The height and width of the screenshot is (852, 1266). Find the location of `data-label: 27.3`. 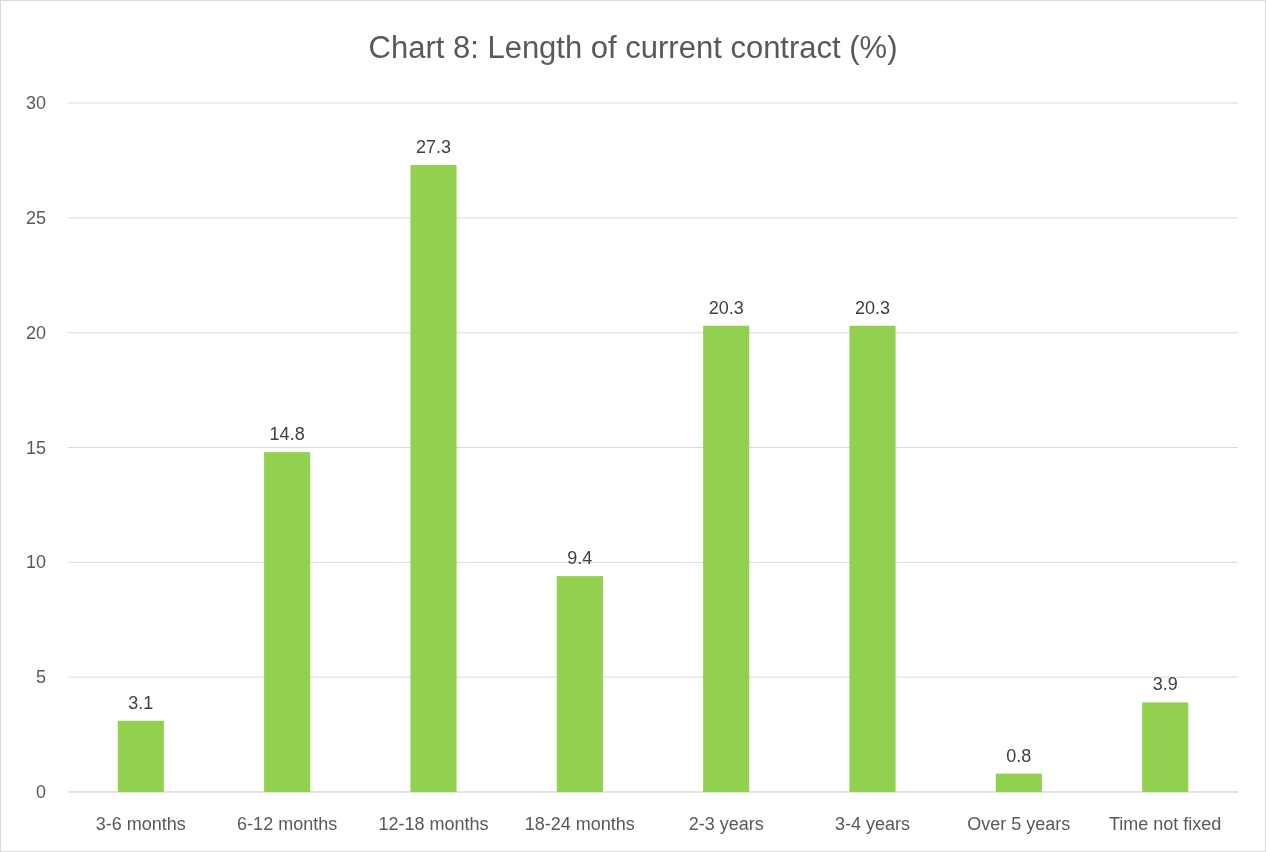

data-label: 27.3 is located at coordinates (433, 147).